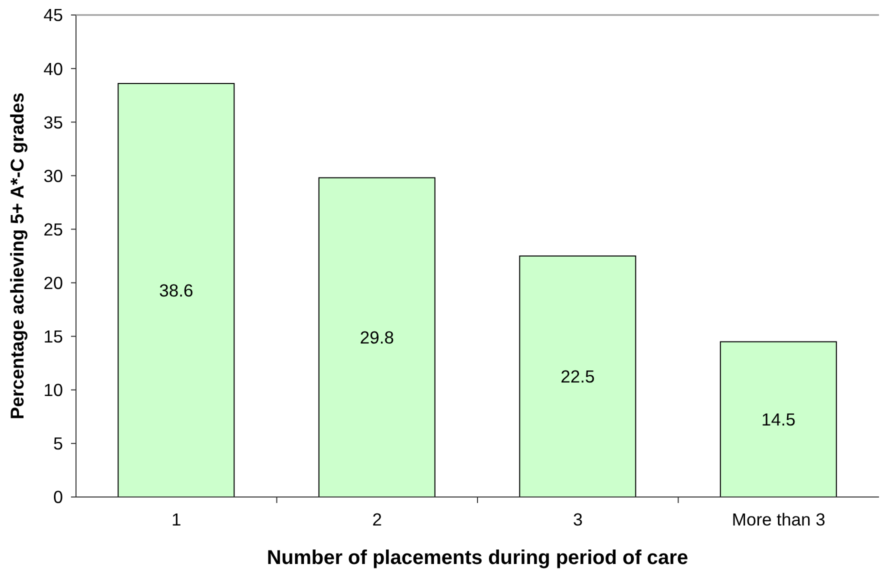  Describe the element at coordinates (53, 229) in the screenshot. I see `y-tick-label: 25` at that location.